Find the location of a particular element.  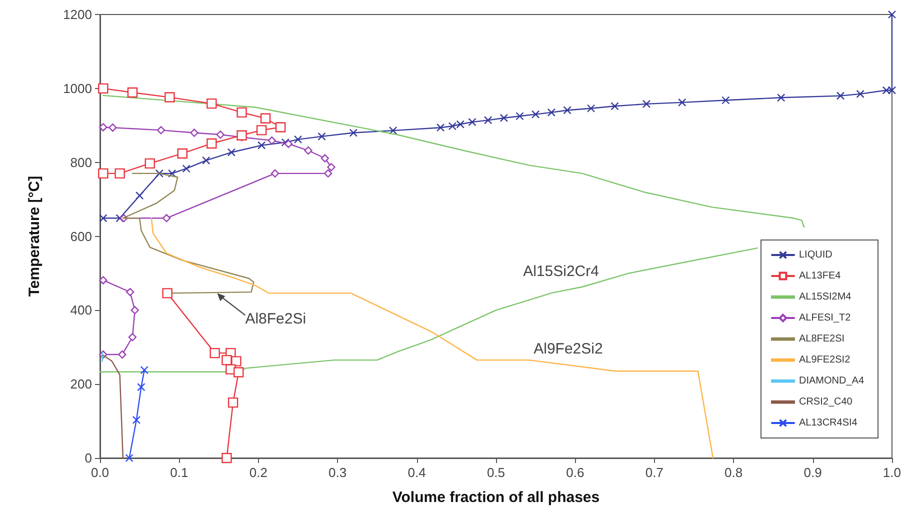

legend-label: DIAMOND_A4 is located at coordinates (831, 381).